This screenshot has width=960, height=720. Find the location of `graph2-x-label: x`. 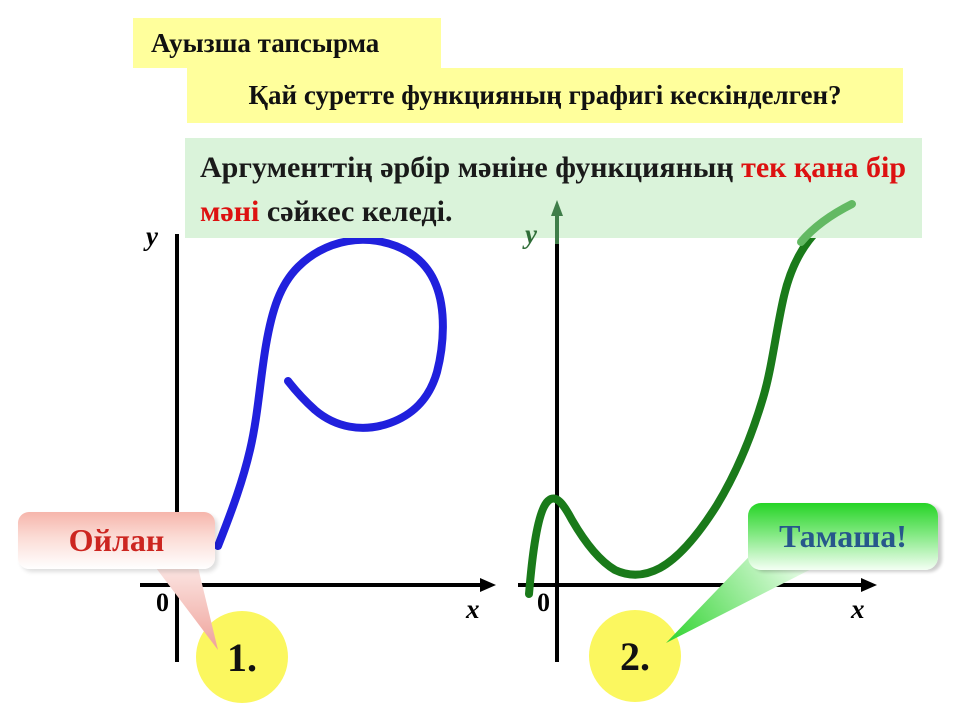

graph2-x-label: x is located at coordinates (858, 609).